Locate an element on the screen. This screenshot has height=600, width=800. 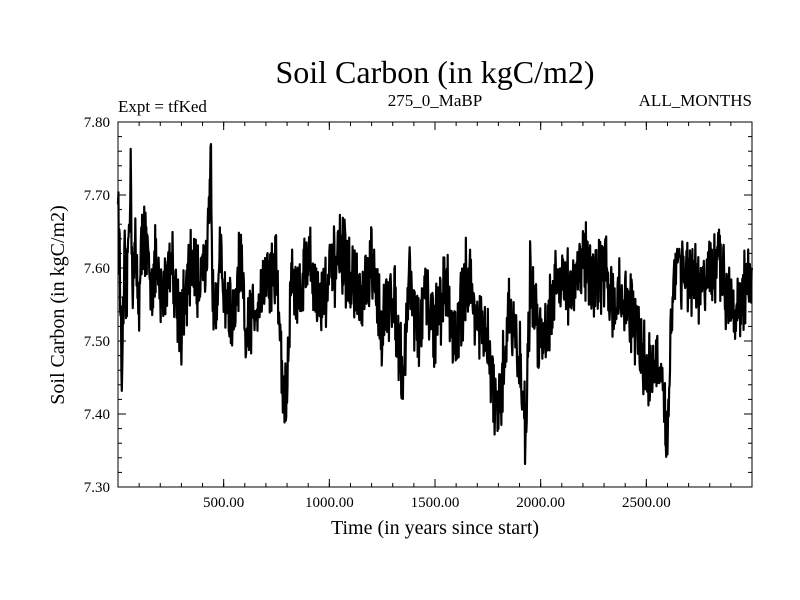
y-tick-label: 7.50 is located at coordinates (97, 342).